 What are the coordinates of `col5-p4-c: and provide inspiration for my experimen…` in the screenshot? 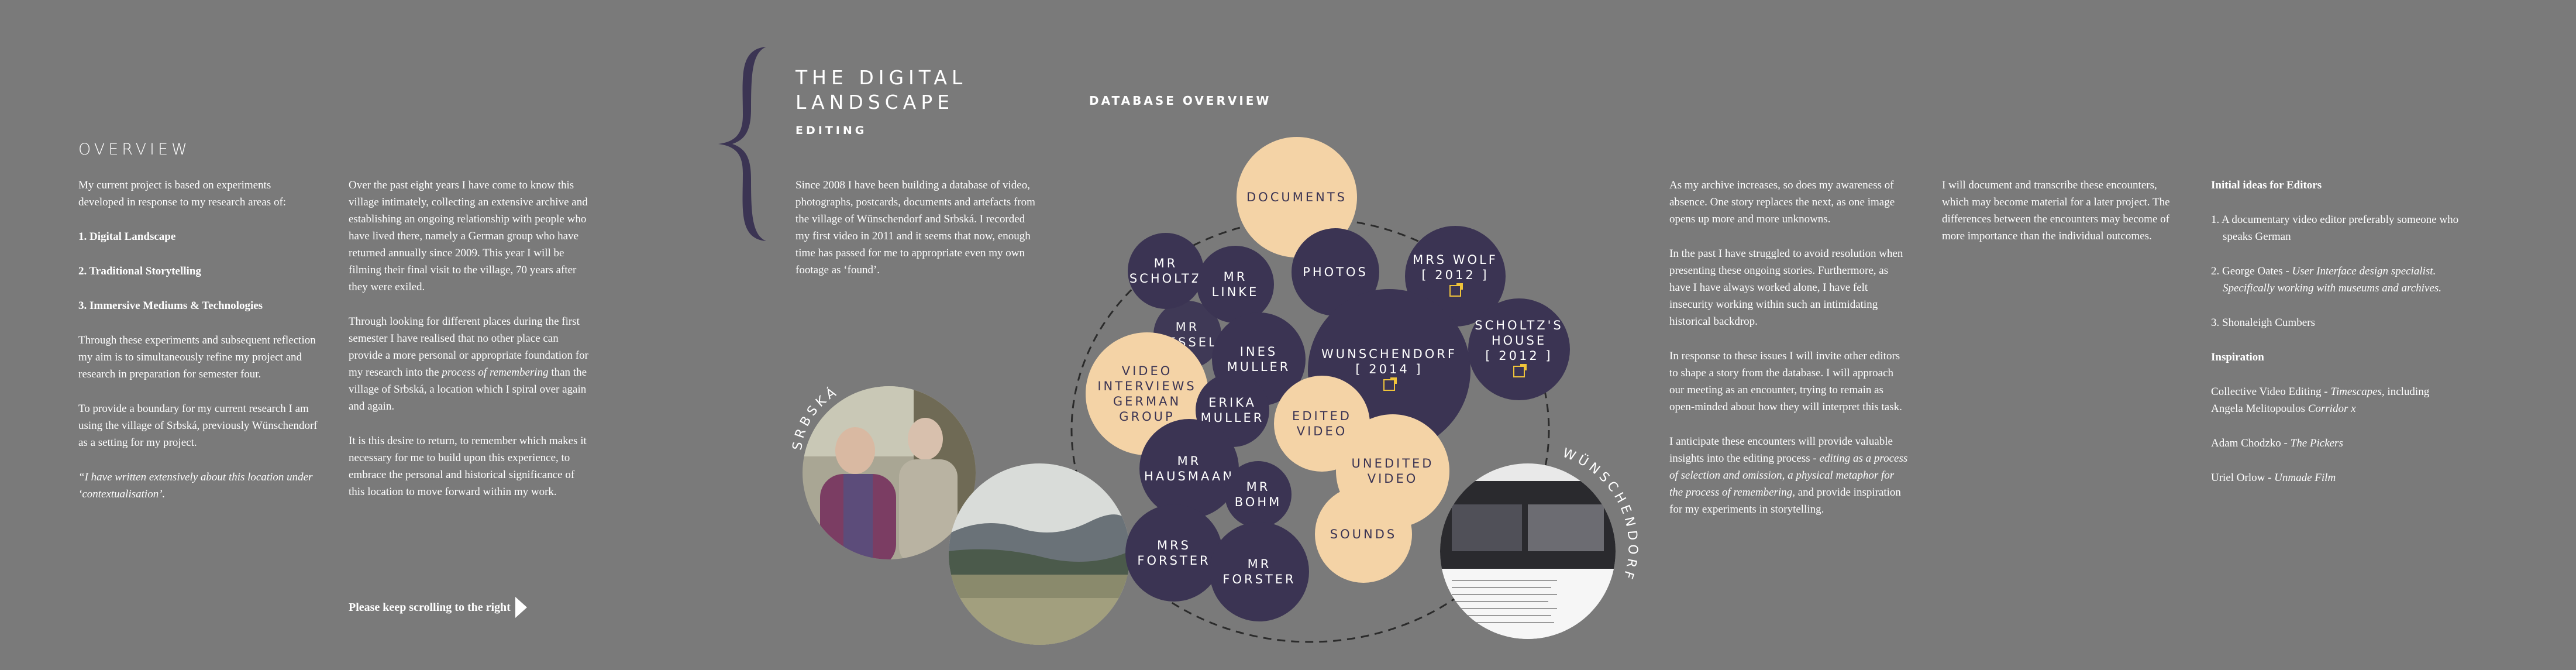 It's located at (1785, 501).